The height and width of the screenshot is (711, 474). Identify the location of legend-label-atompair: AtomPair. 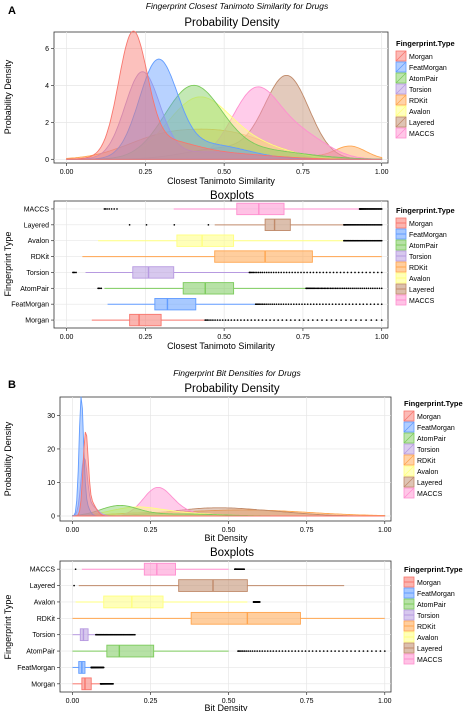
(423, 79).